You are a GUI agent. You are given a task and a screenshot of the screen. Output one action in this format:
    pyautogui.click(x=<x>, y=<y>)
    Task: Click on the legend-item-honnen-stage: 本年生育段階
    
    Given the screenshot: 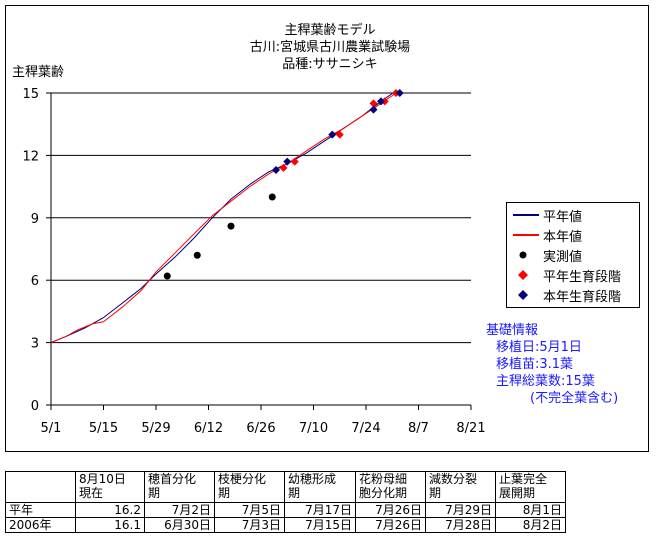 What is the action you would take?
    pyautogui.click(x=573, y=295)
    